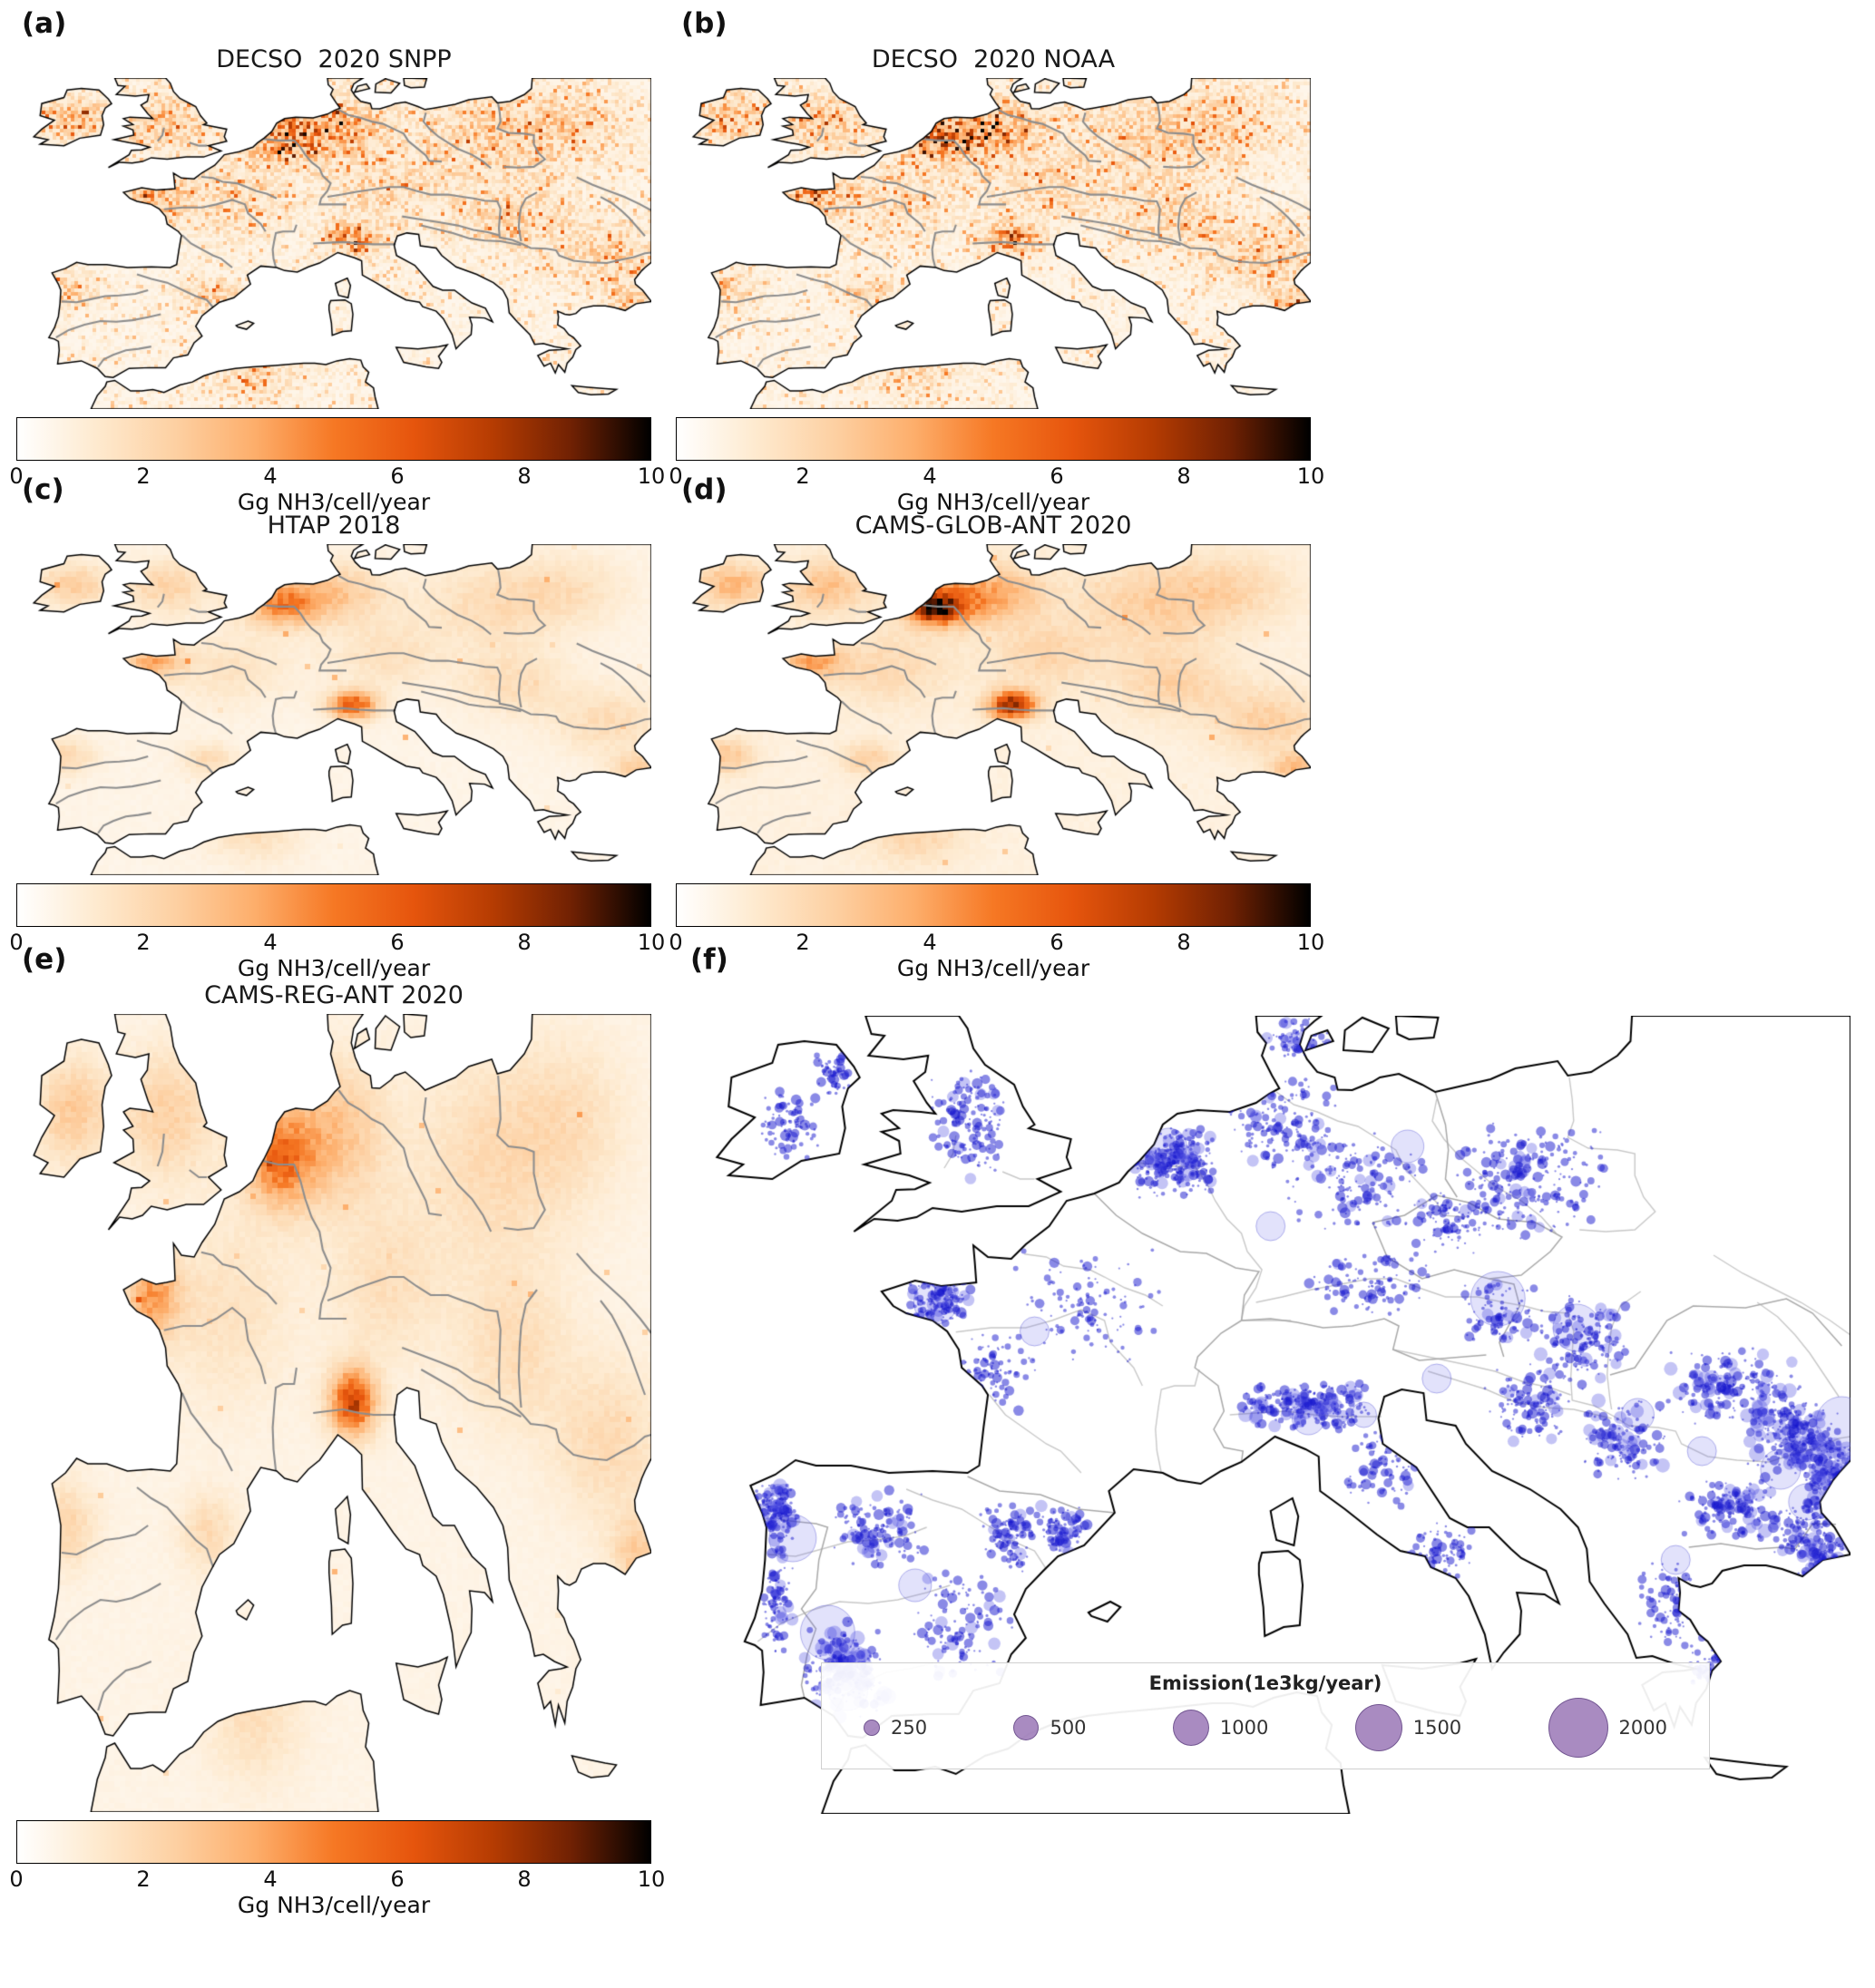 Image resolution: width=1875 pixels, height=1988 pixels. Describe the element at coordinates (993, 502) in the screenshot. I see `colorbar-b-unit: Gg NH3/cell/year` at that location.